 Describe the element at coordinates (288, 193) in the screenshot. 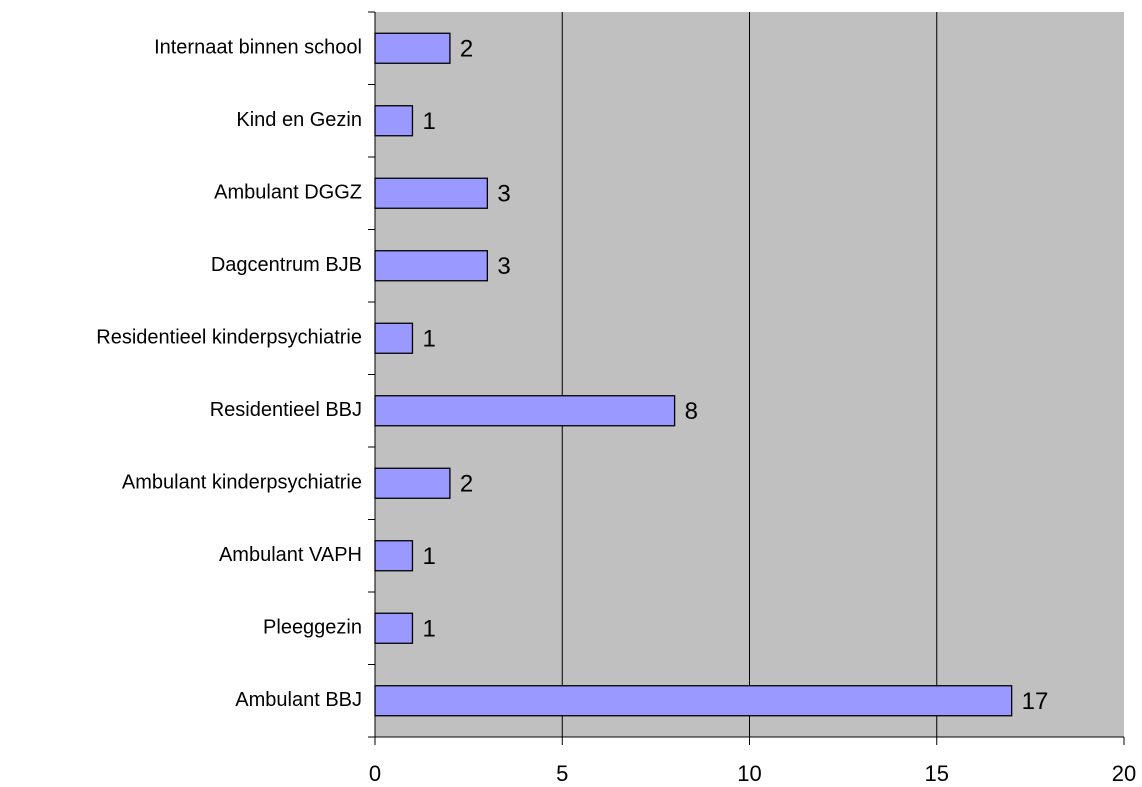

I see `category-label: Ambulant DGGZ` at that location.